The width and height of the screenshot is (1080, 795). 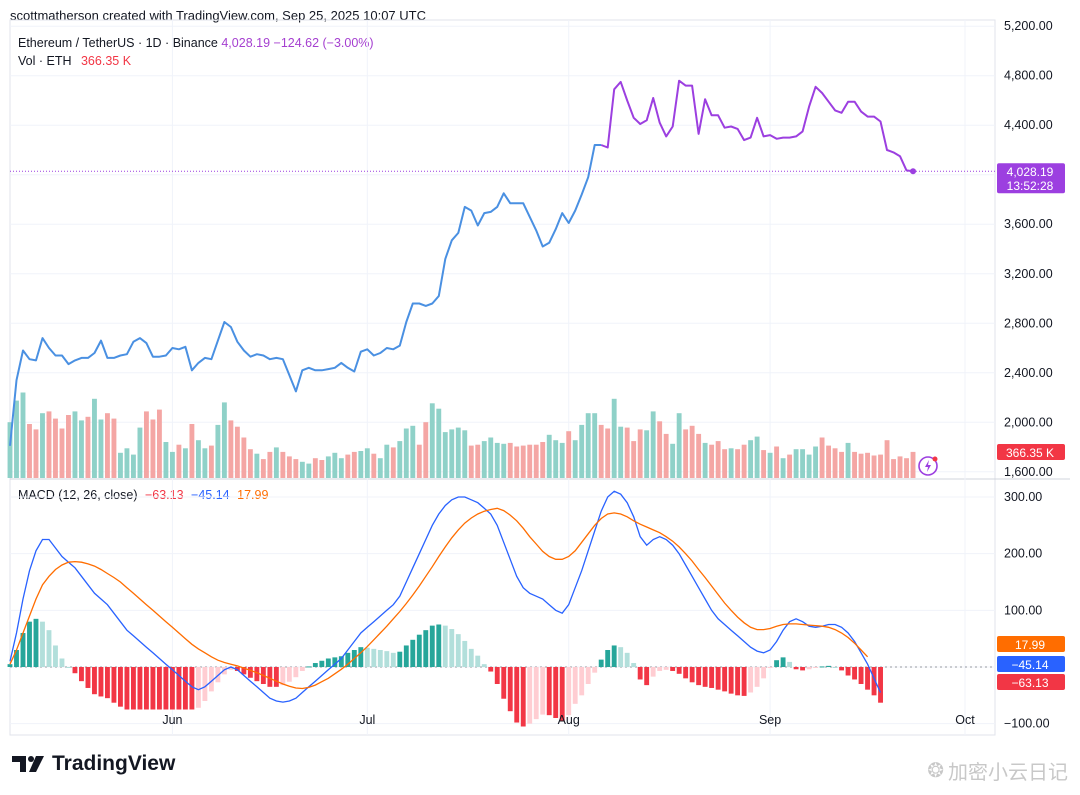 What do you see at coordinates (913, 171) in the screenshot?
I see `last-price-dot` at bounding box center [913, 171].